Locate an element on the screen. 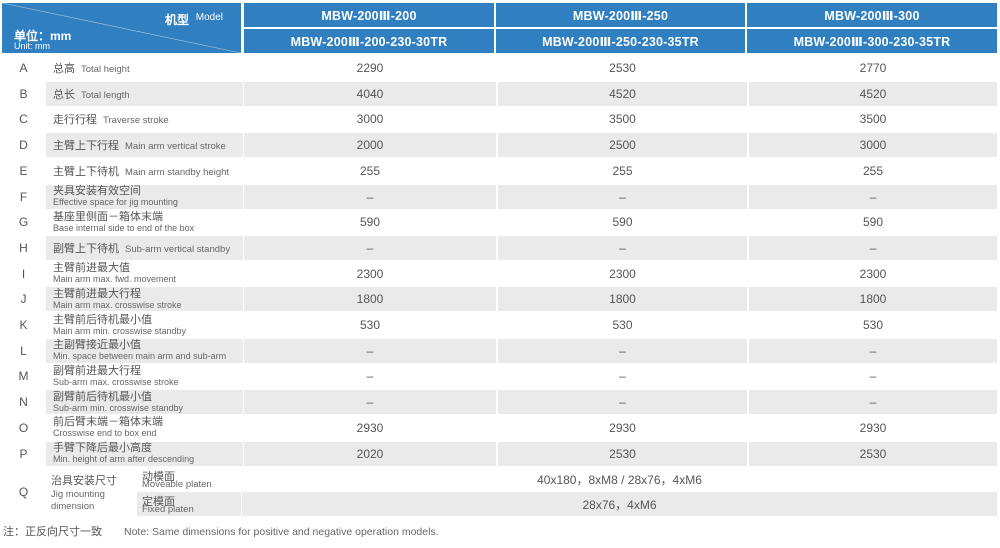  row-value-model-1: 2000 is located at coordinates (370, 145).